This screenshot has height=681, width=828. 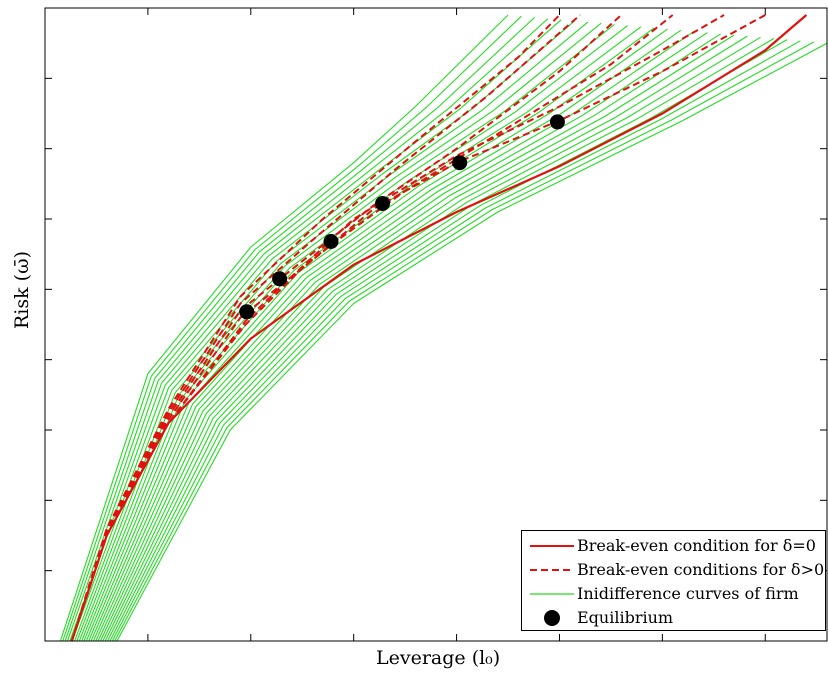 I want to click on legend-item-indifference: Inidifference curves of firm, so click(x=673, y=594).